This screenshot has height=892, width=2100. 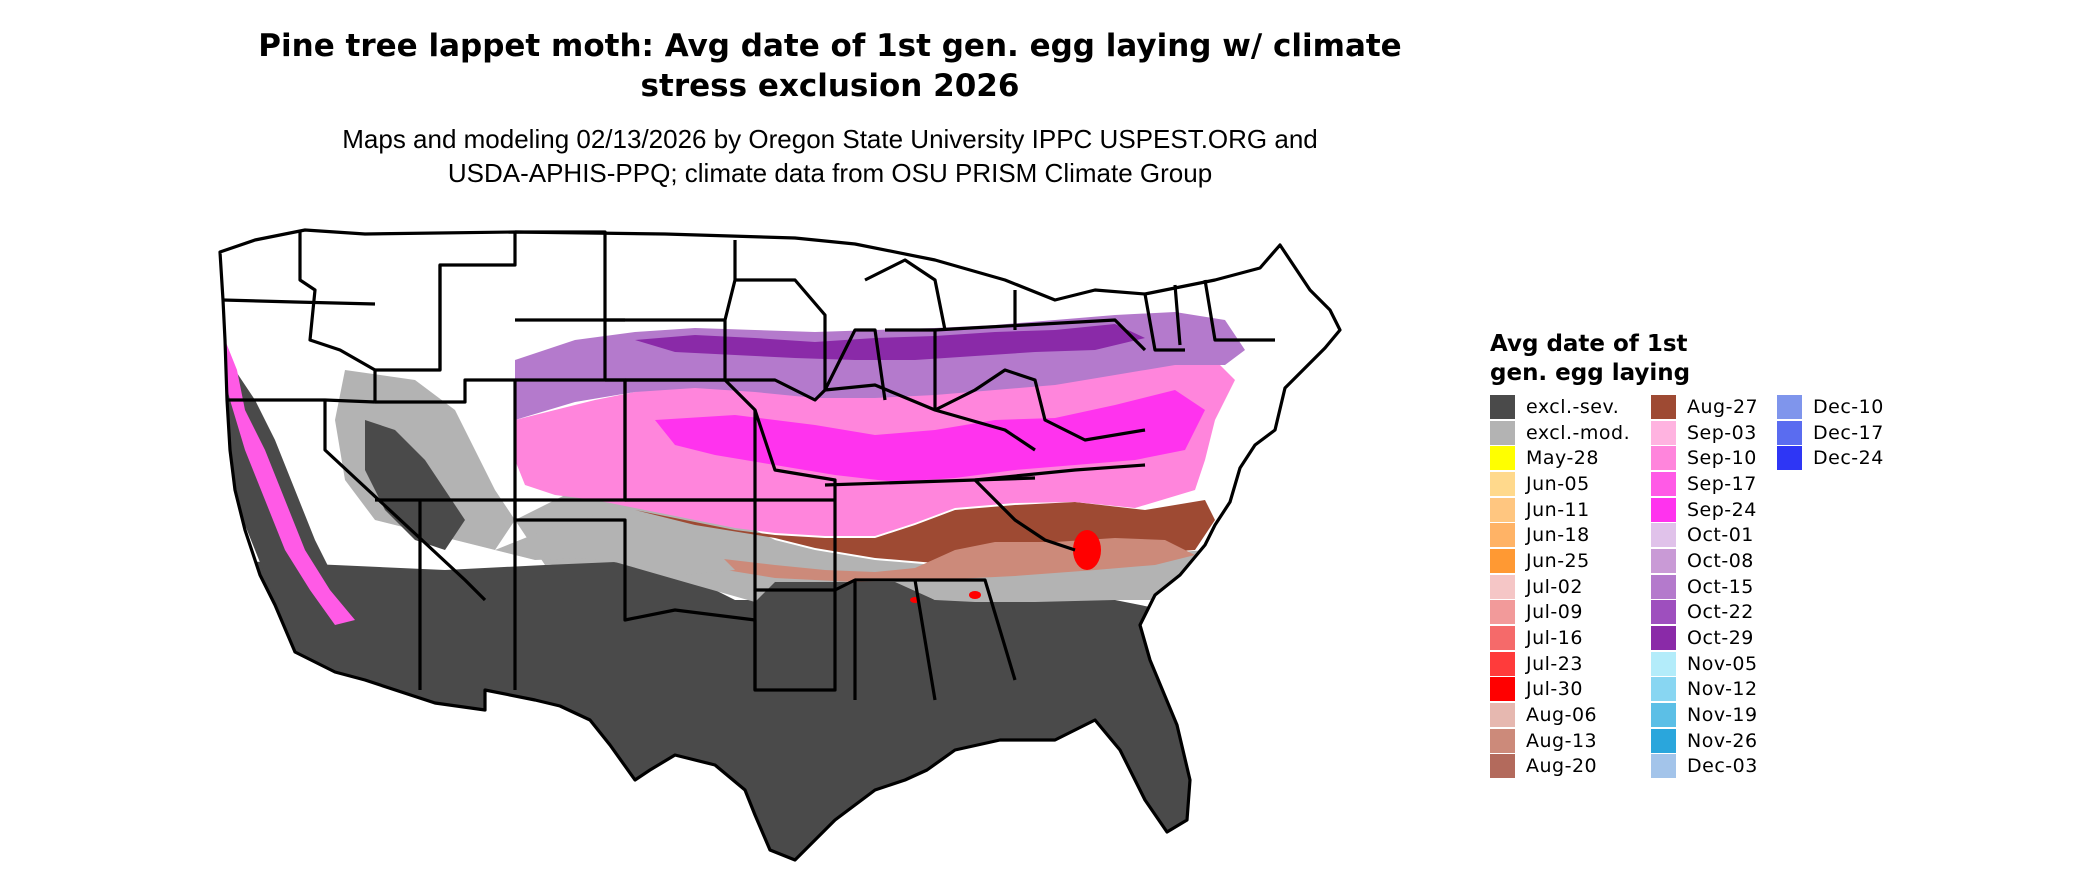 What do you see at coordinates (287, 472) in the screenshot?
I see `west-coast-pink` at bounding box center [287, 472].